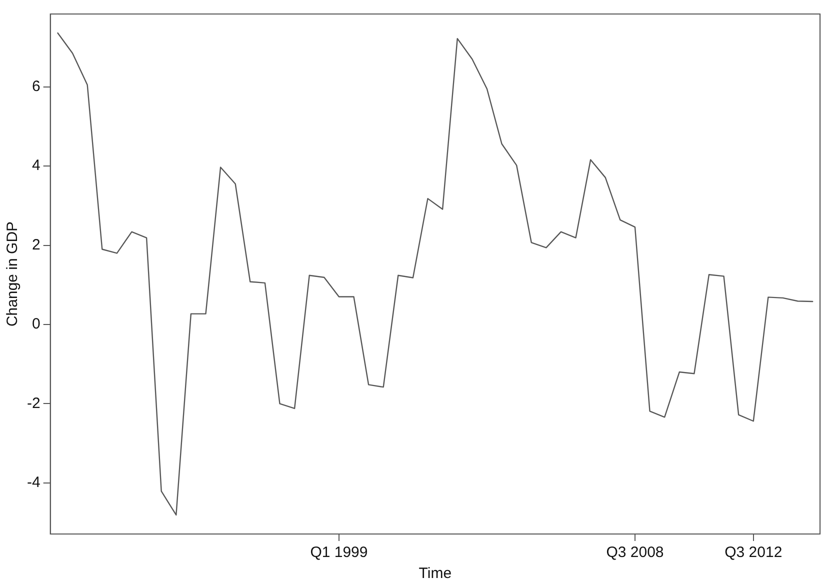 This screenshot has width=821, height=587. Describe the element at coordinates (36, 87) in the screenshot. I see `y-tick-label: 6` at that location.